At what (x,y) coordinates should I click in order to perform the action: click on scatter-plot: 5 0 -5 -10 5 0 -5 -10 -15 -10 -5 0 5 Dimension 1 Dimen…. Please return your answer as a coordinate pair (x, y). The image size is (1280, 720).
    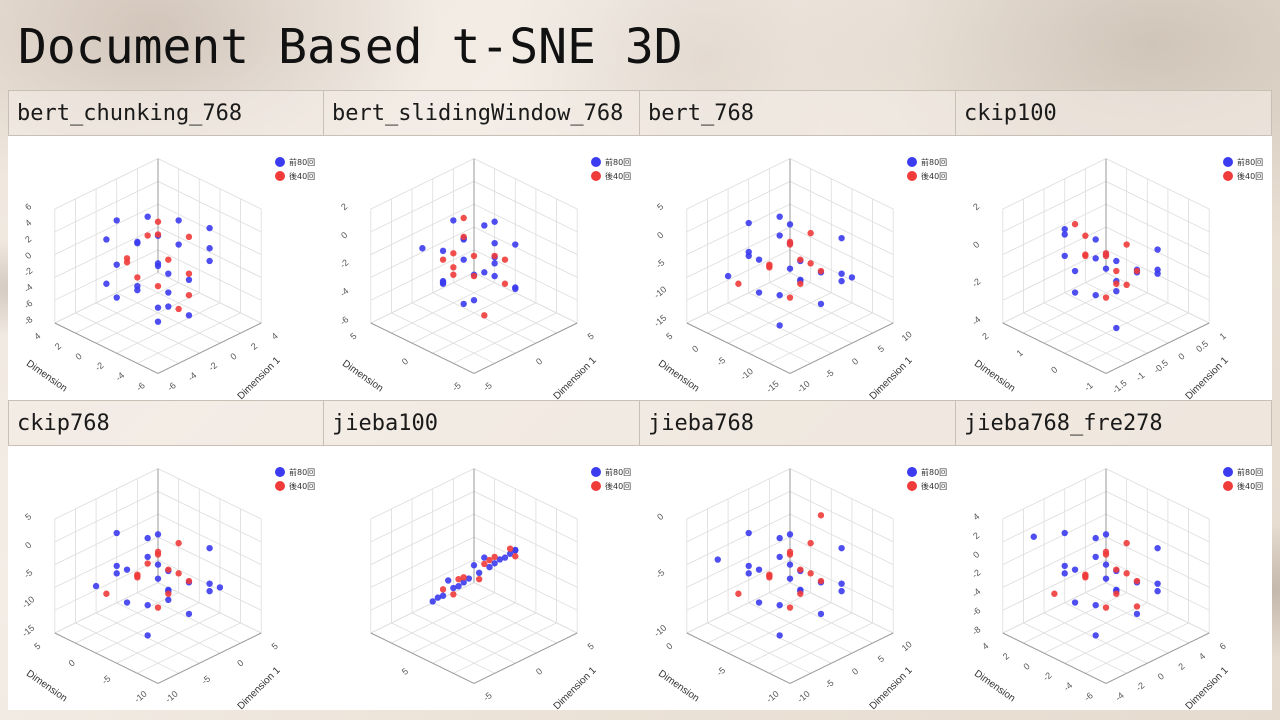
    Looking at the image, I should click on (166, 578).